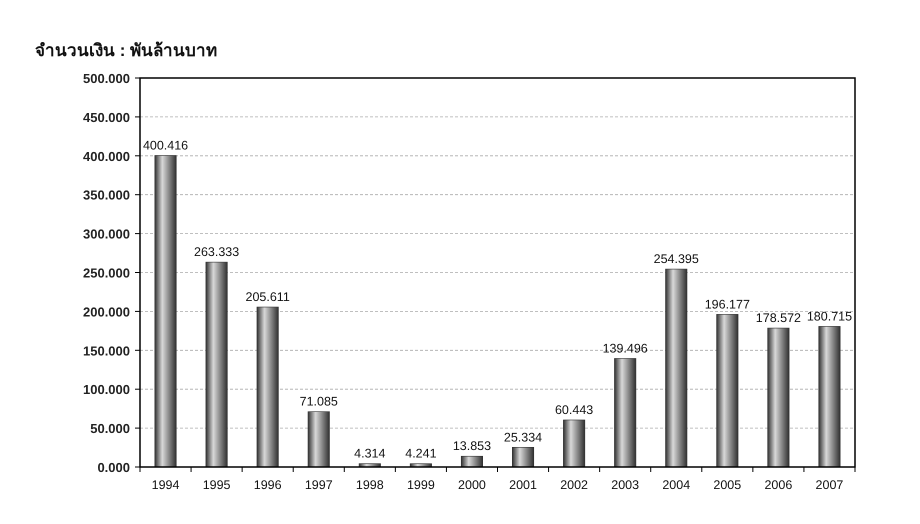 The width and height of the screenshot is (920, 524). Describe the element at coordinates (830, 485) in the screenshot. I see `x-tick-label: 2007` at that location.